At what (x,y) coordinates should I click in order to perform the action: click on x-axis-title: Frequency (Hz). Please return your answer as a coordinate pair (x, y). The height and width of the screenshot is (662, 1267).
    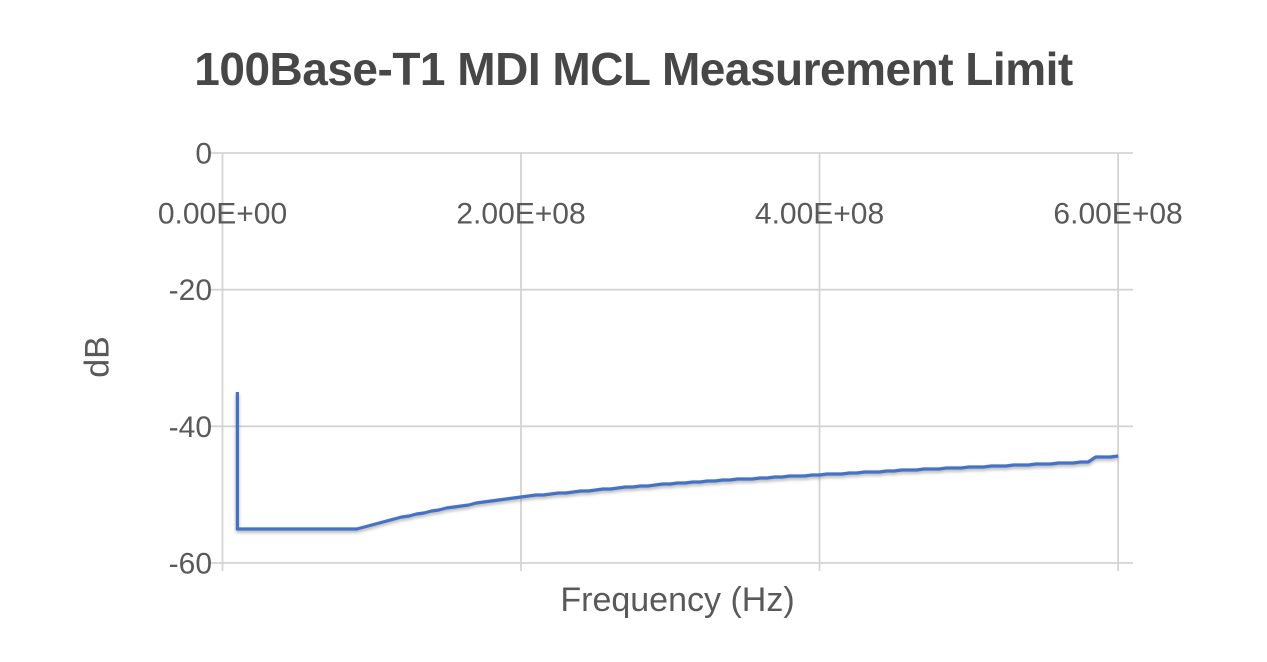
    Looking at the image, I should click on (677, 600).